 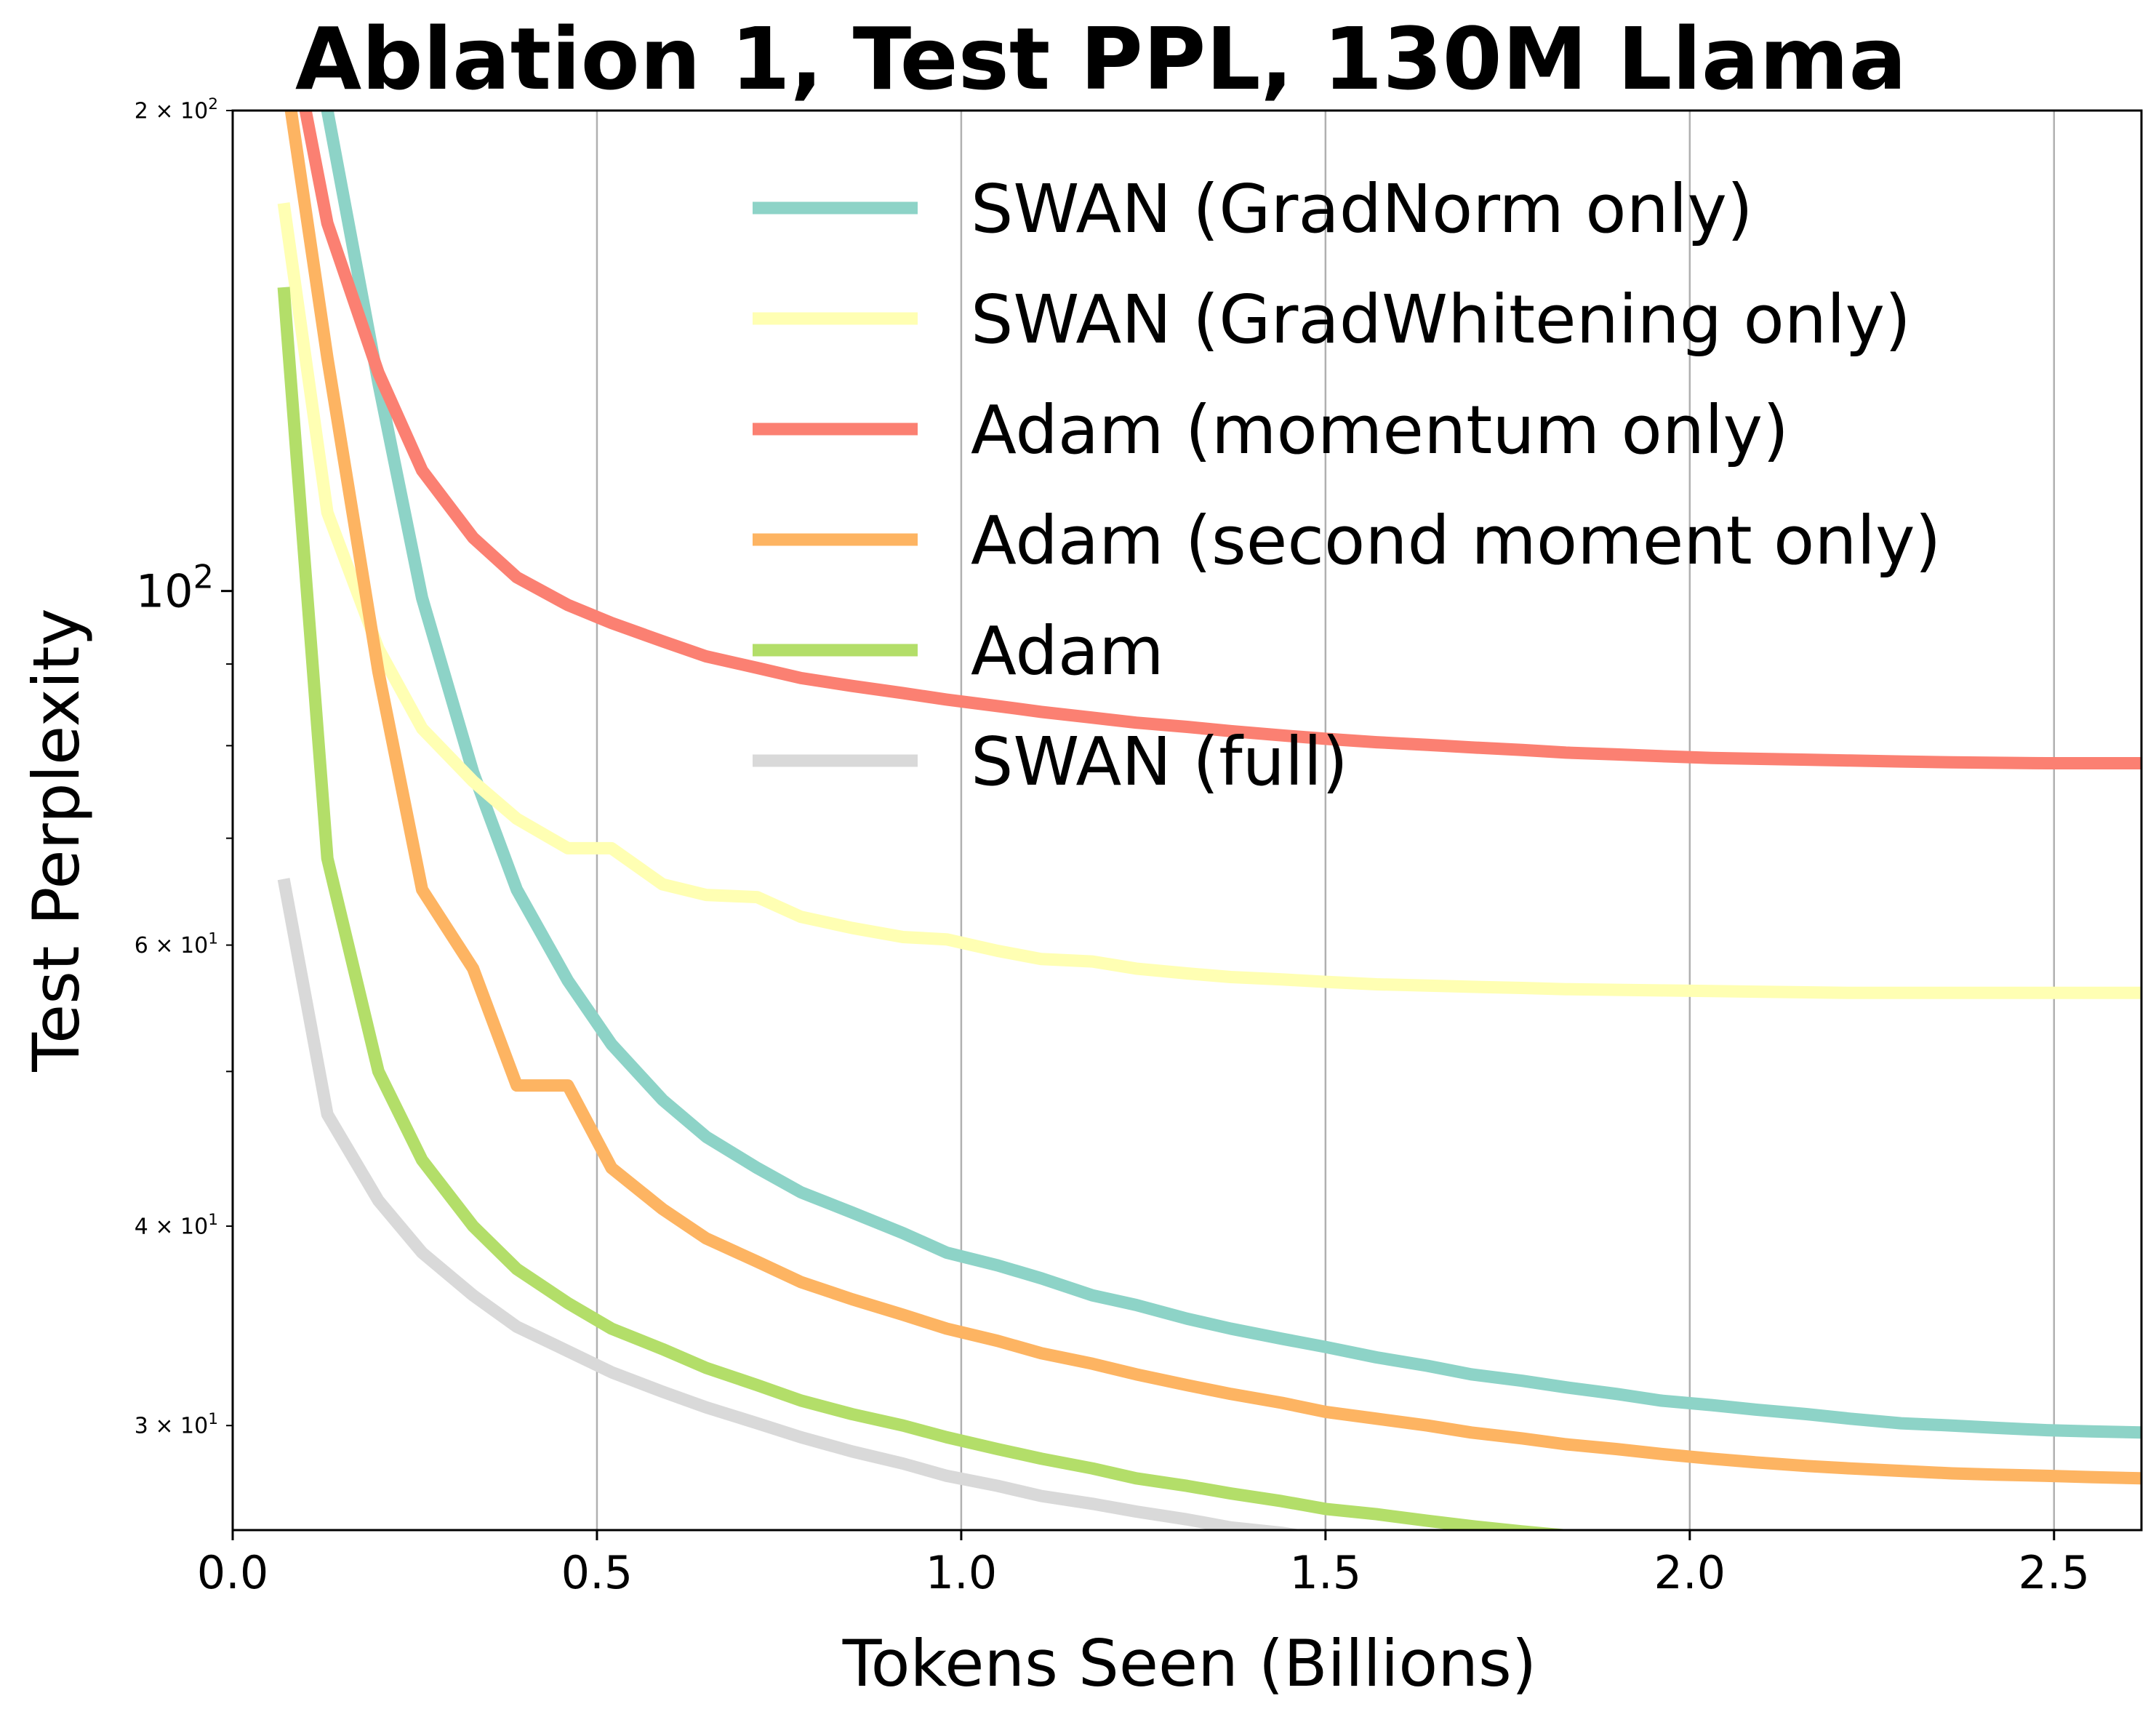 I want to click on x-tick-label: 1.0, so click(x=962, y=1573).